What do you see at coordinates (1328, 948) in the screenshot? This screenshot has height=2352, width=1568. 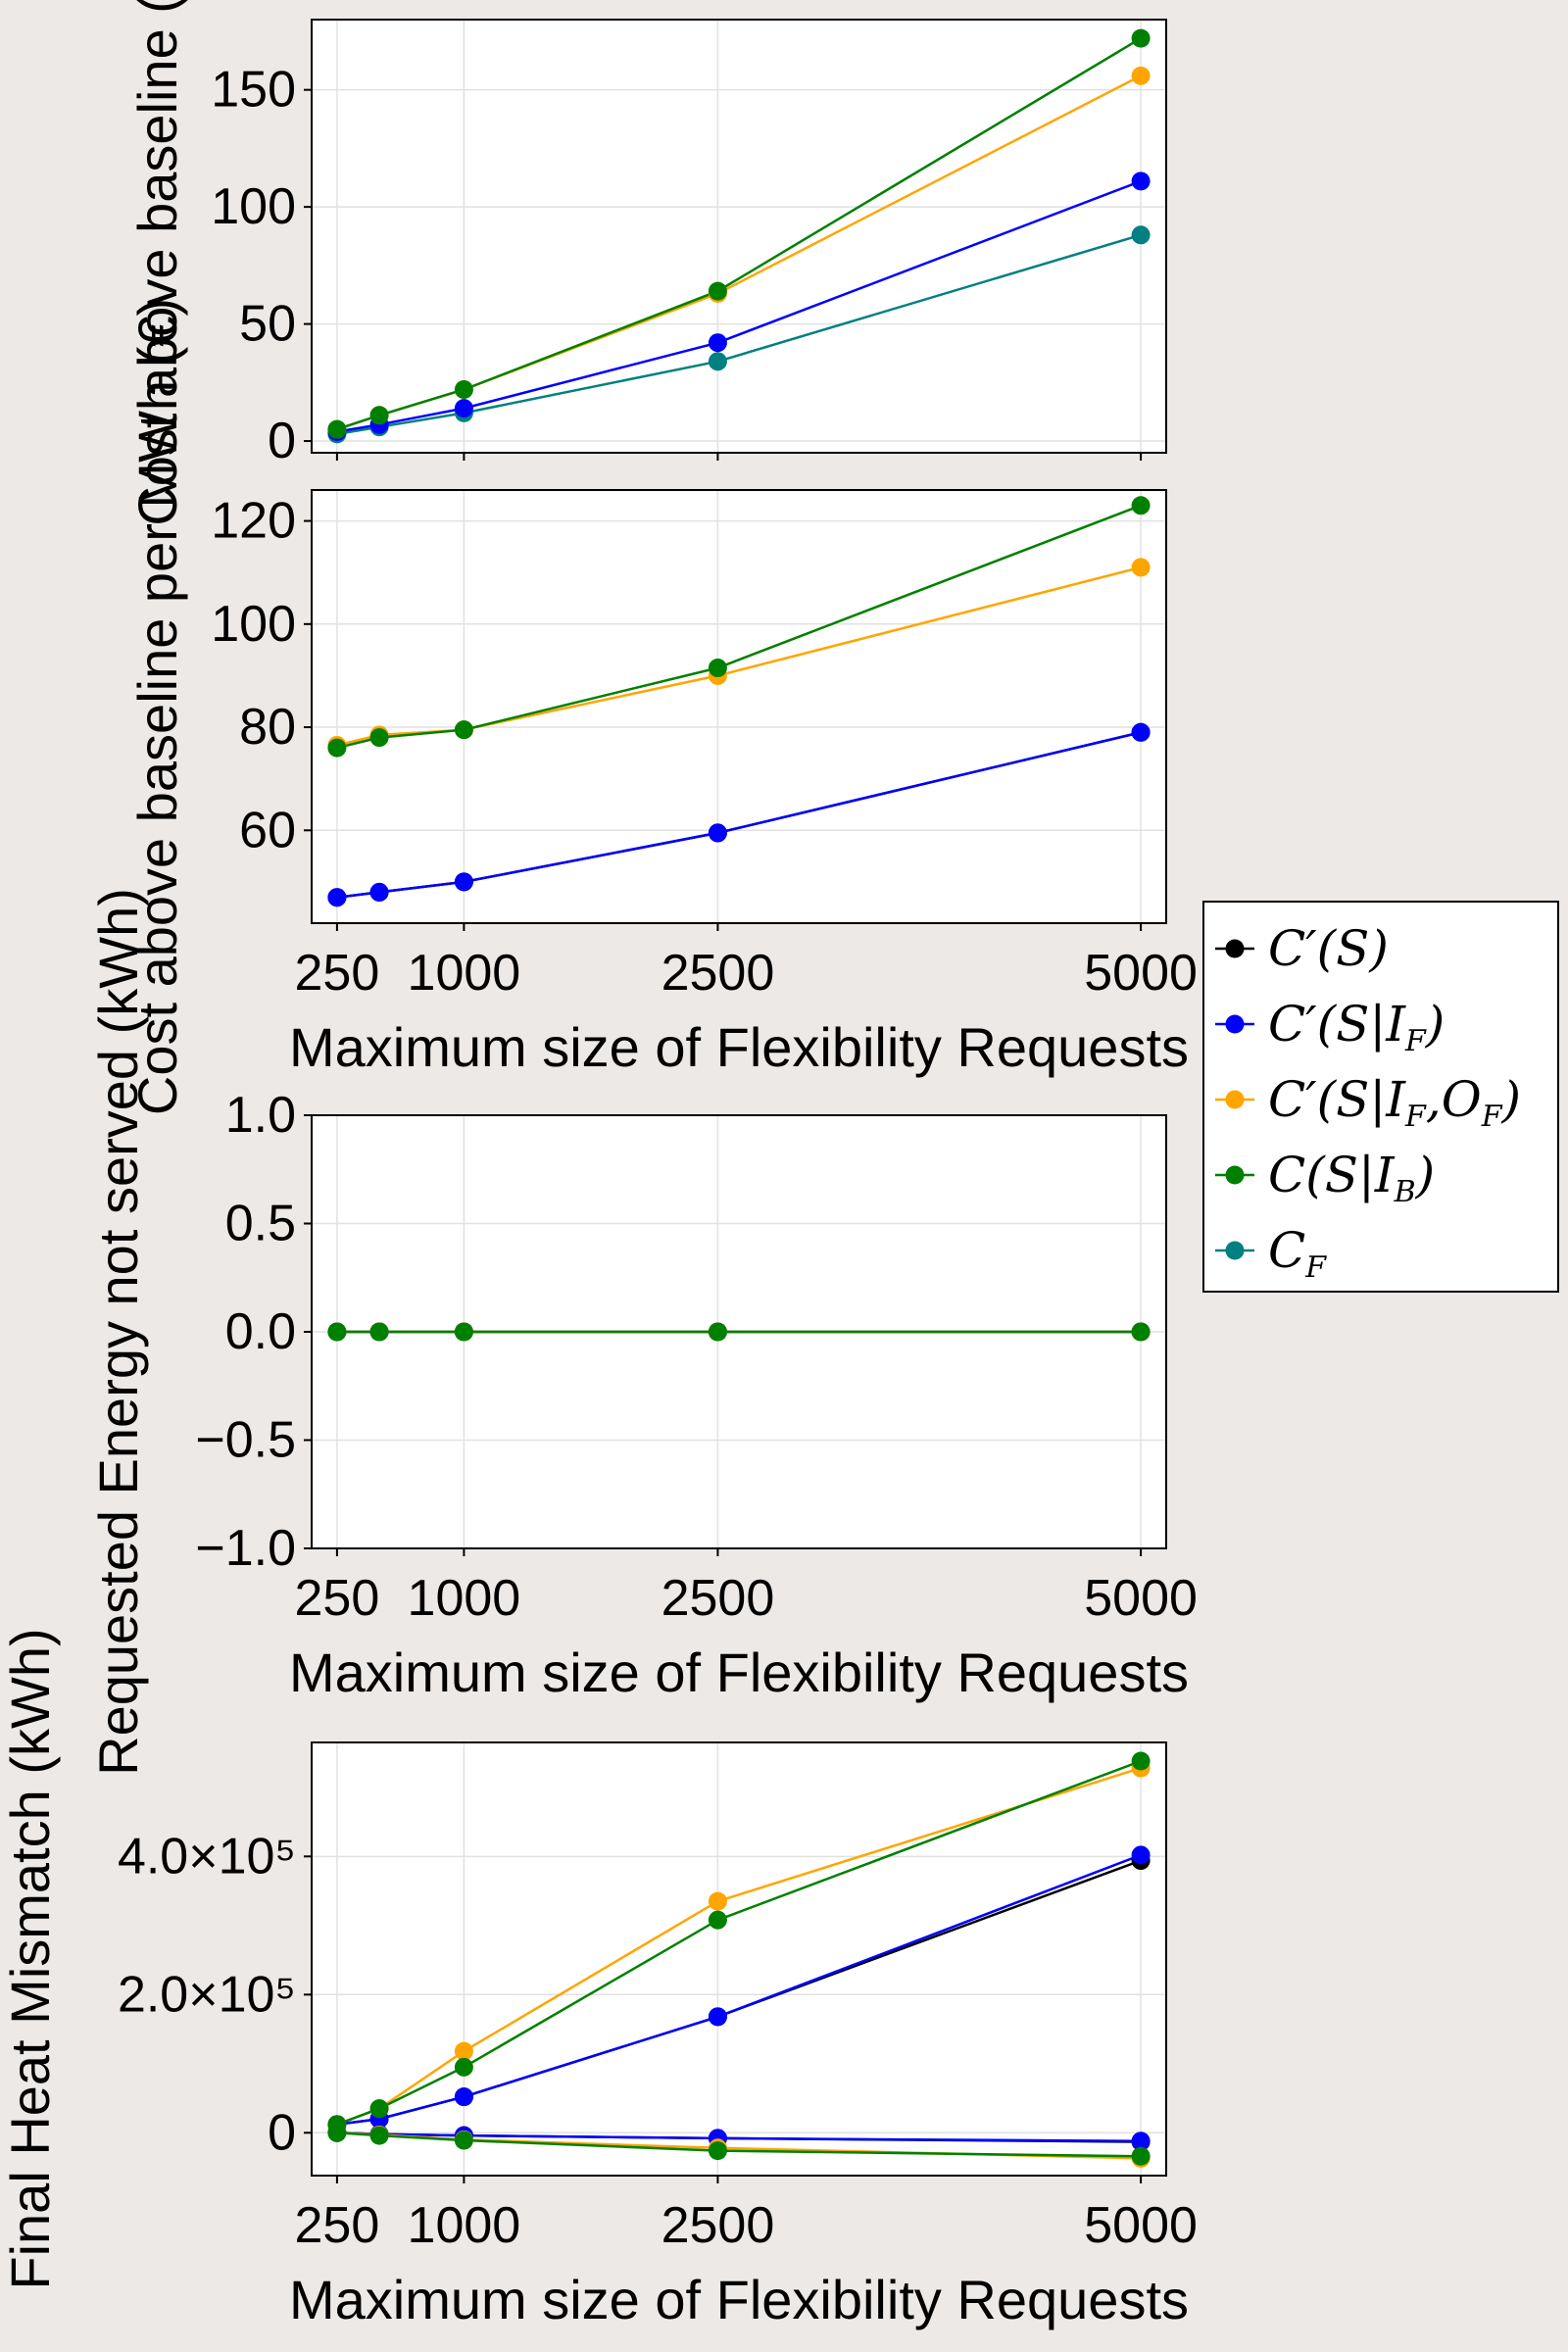 I see `legend-label: C′(S)` at bounding box center [1328, 948].